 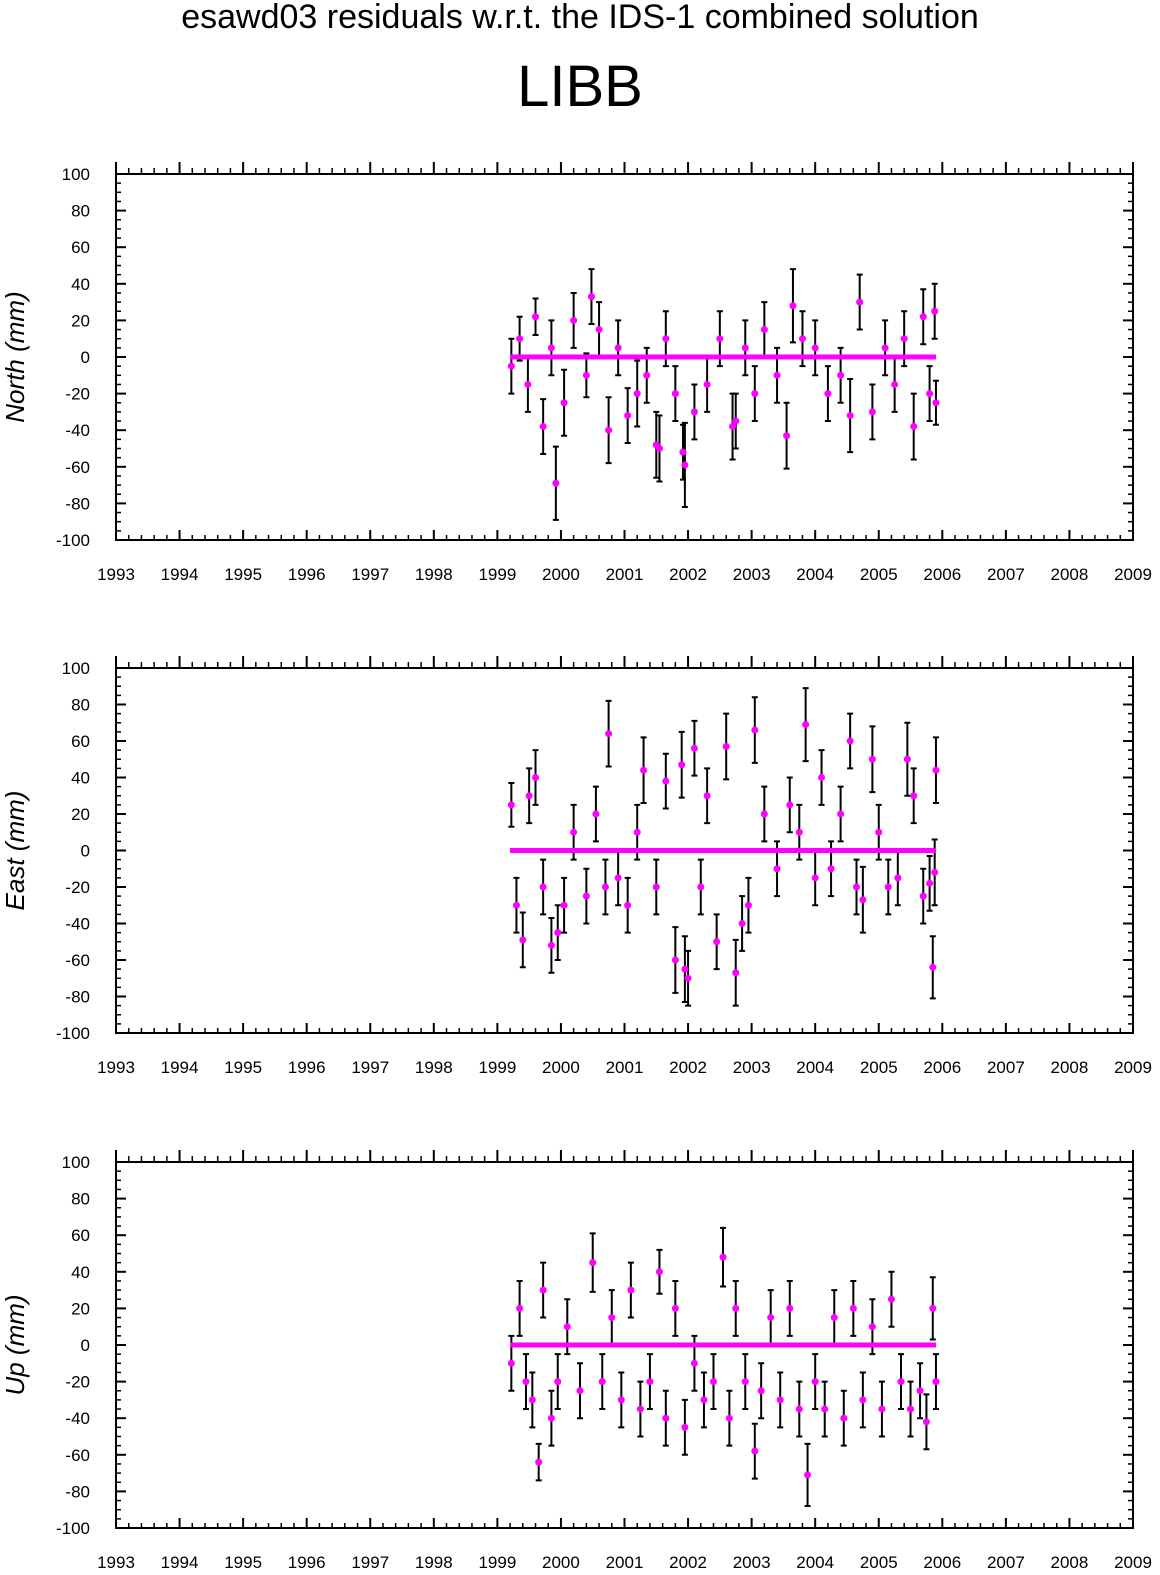 What do you see at coordinates (80, 1272) in the screenshot?
I see `y-tick-label: 40` at bounding box center [80, 1272].